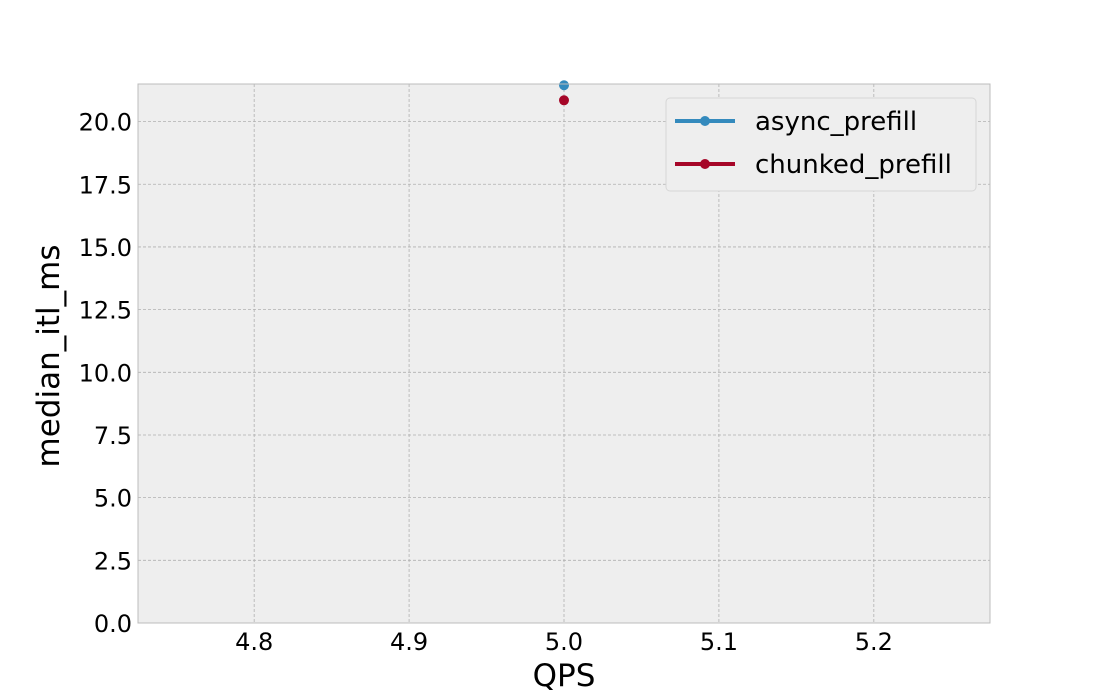 The height and width of the screenshot is (700, 1100). Describe the element at coordinates (705, 121) in the screenshot. I see `legend-marker-async_prefill` at that location.